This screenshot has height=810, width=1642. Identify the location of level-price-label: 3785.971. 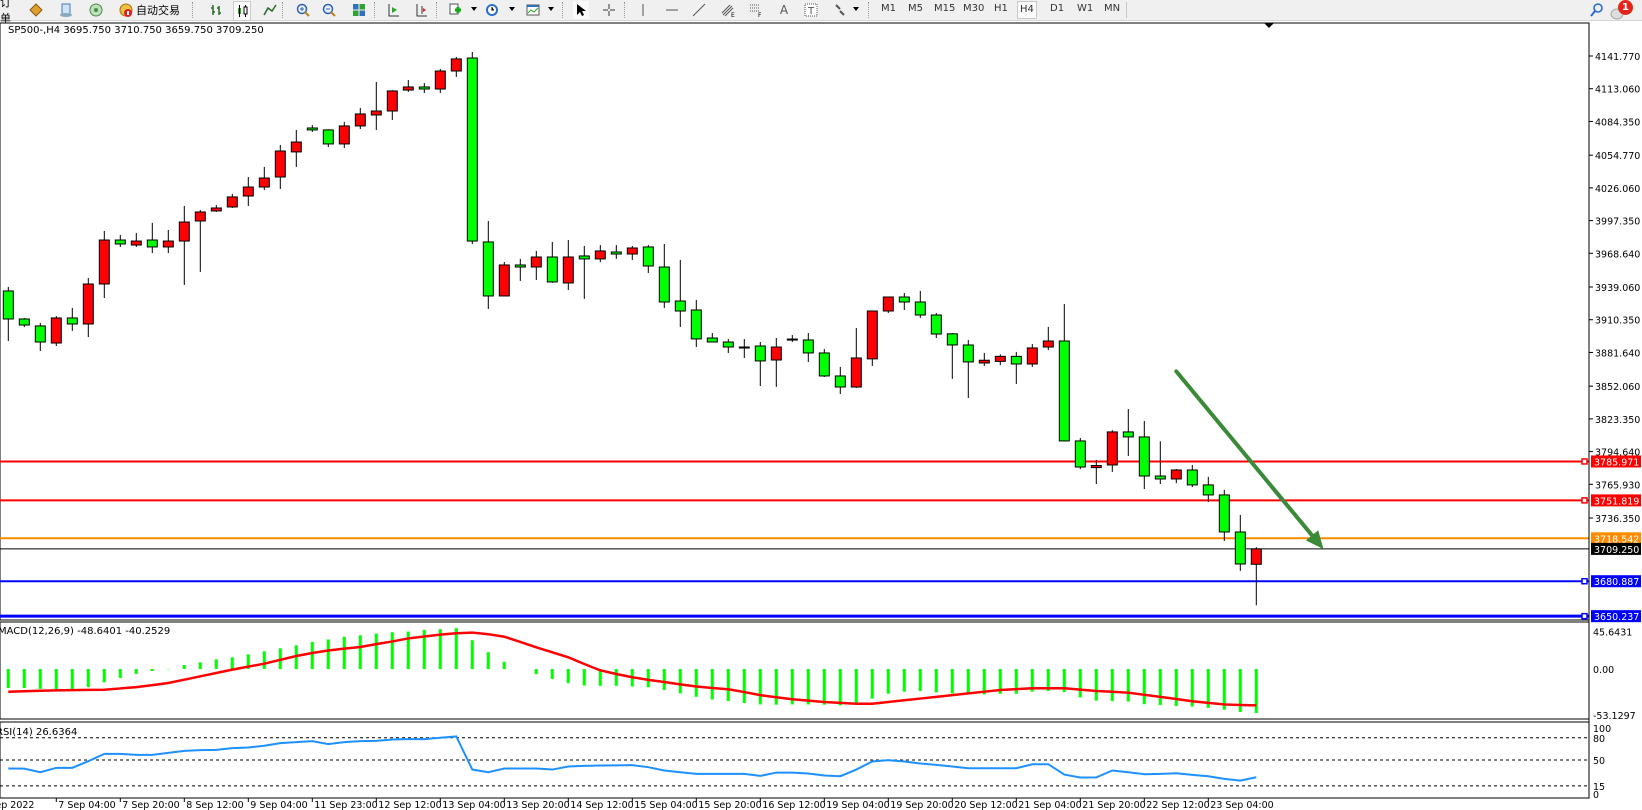
(1616, 462).